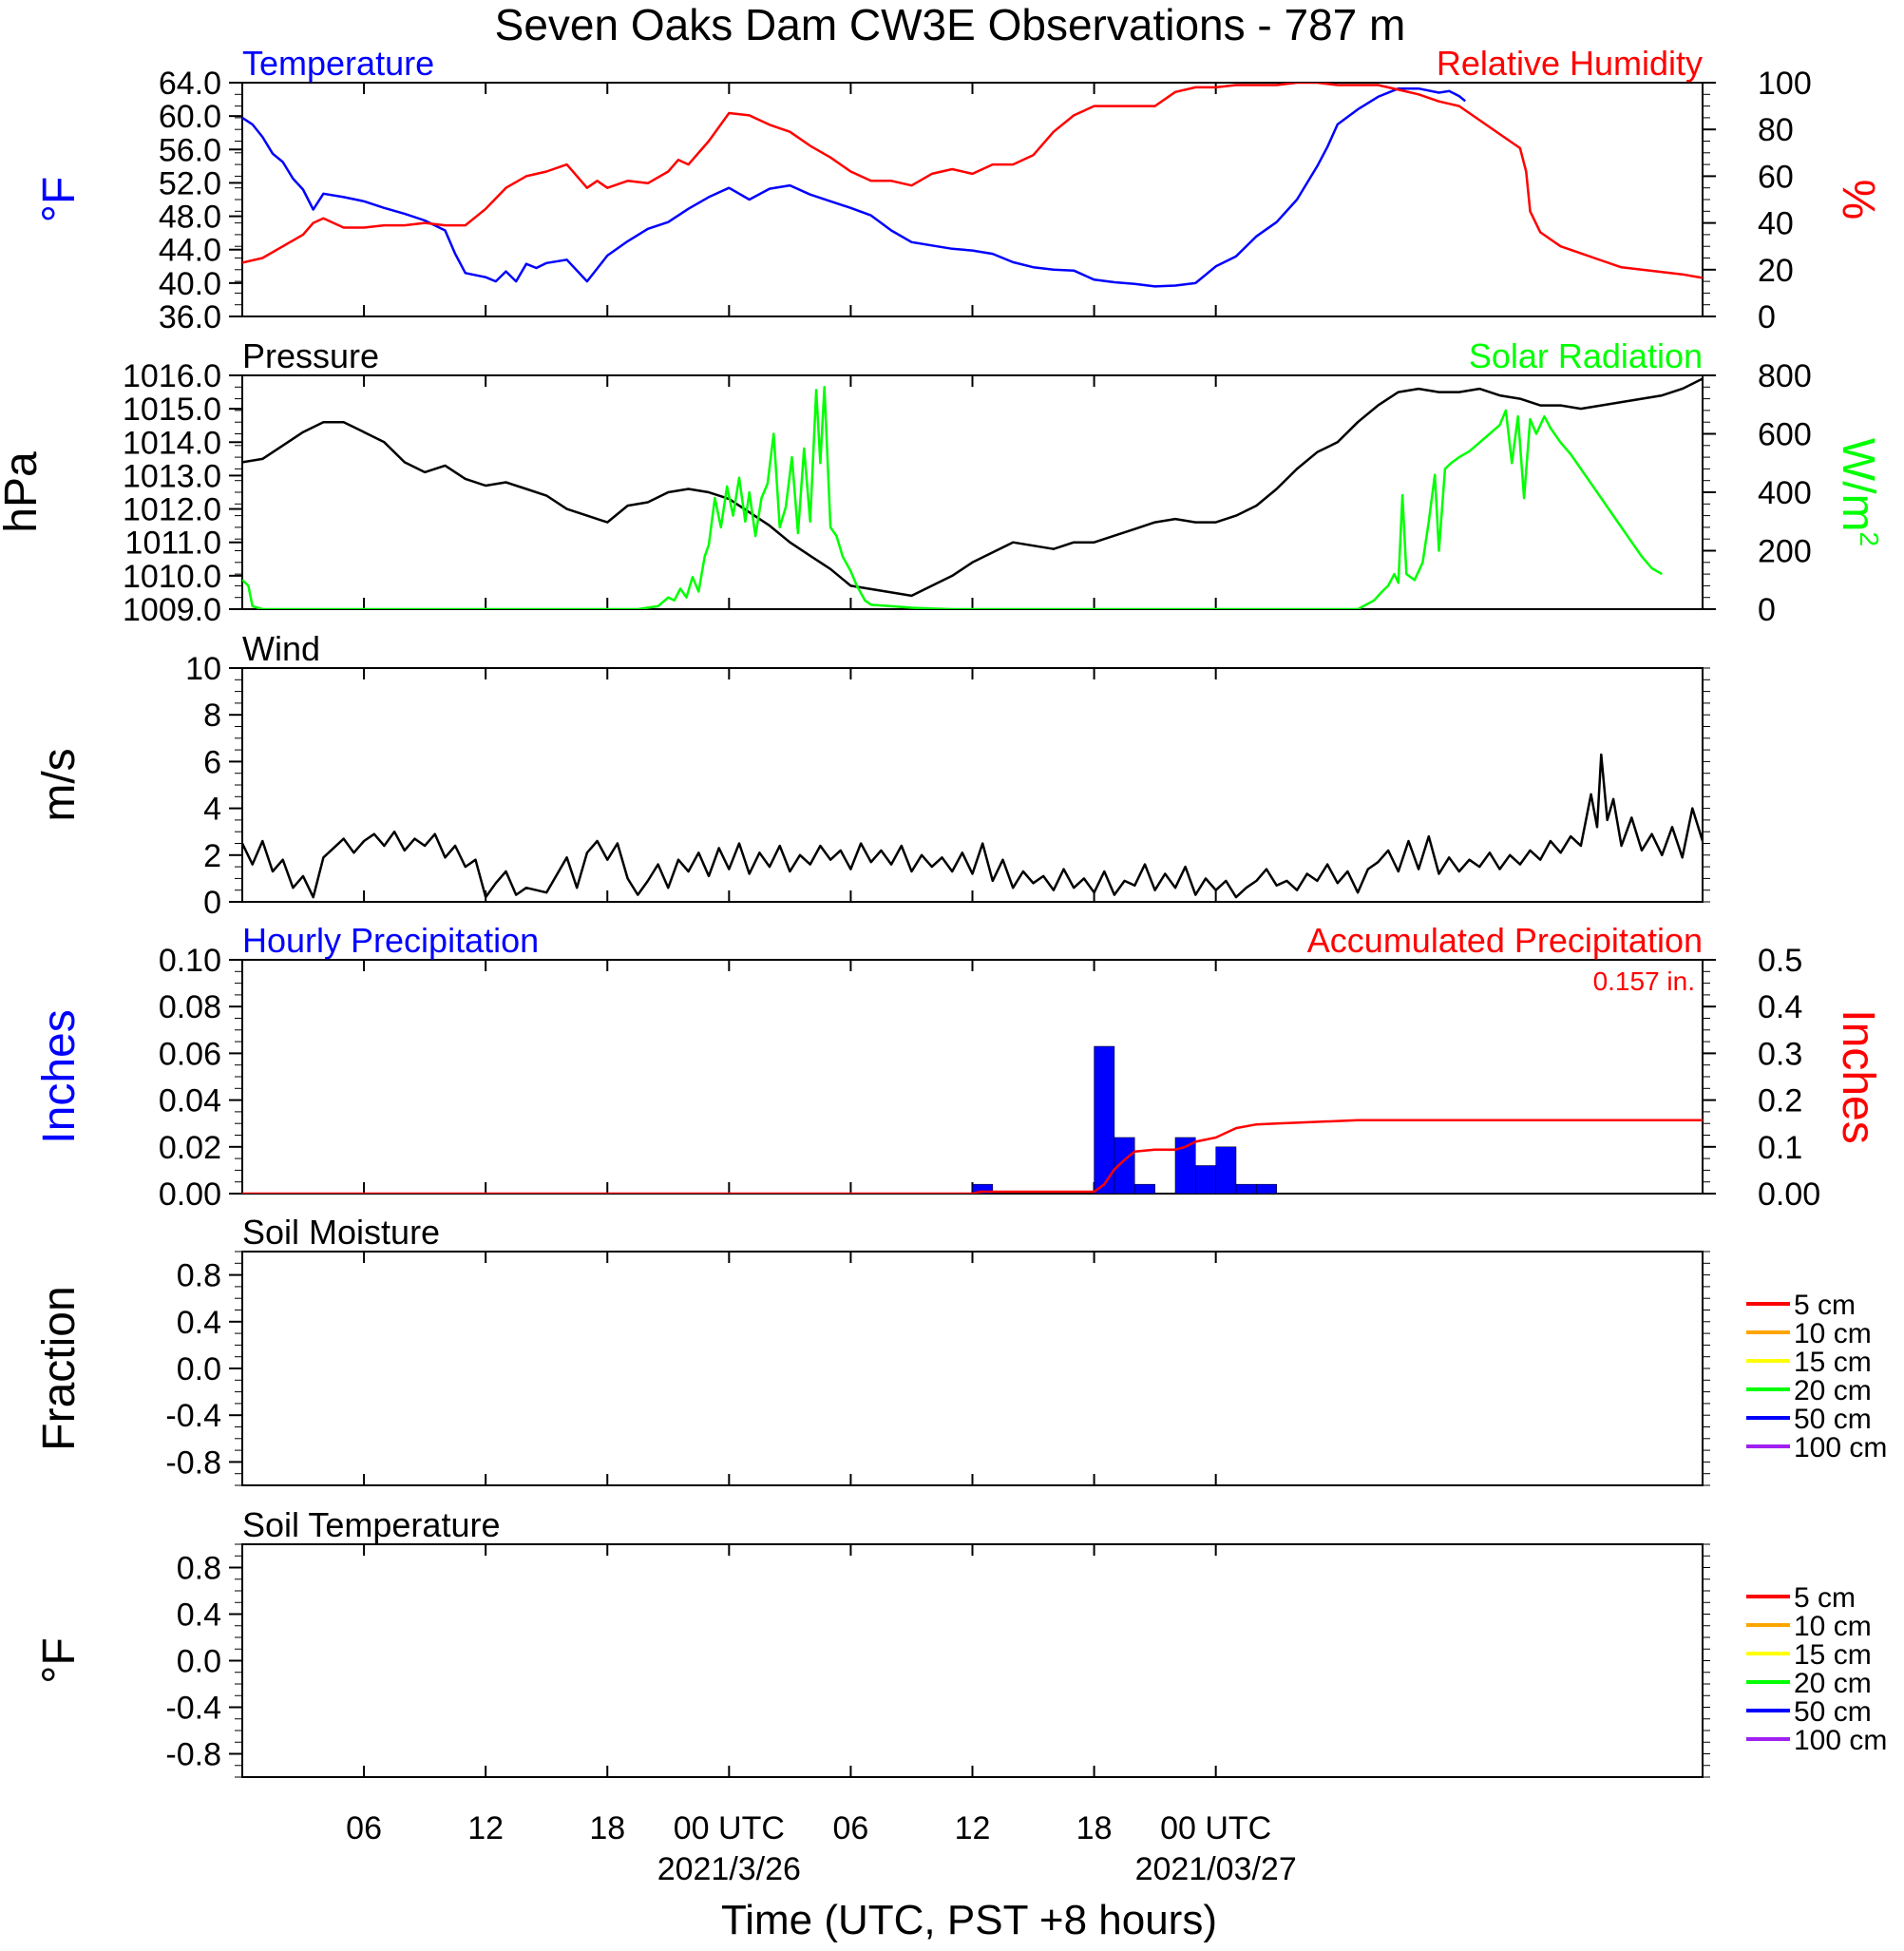  Describe the element at coordinates (969, 1920) in the screenshot. I see `x-axis-label: Time (UTC, PST +8 hours)` at that location.